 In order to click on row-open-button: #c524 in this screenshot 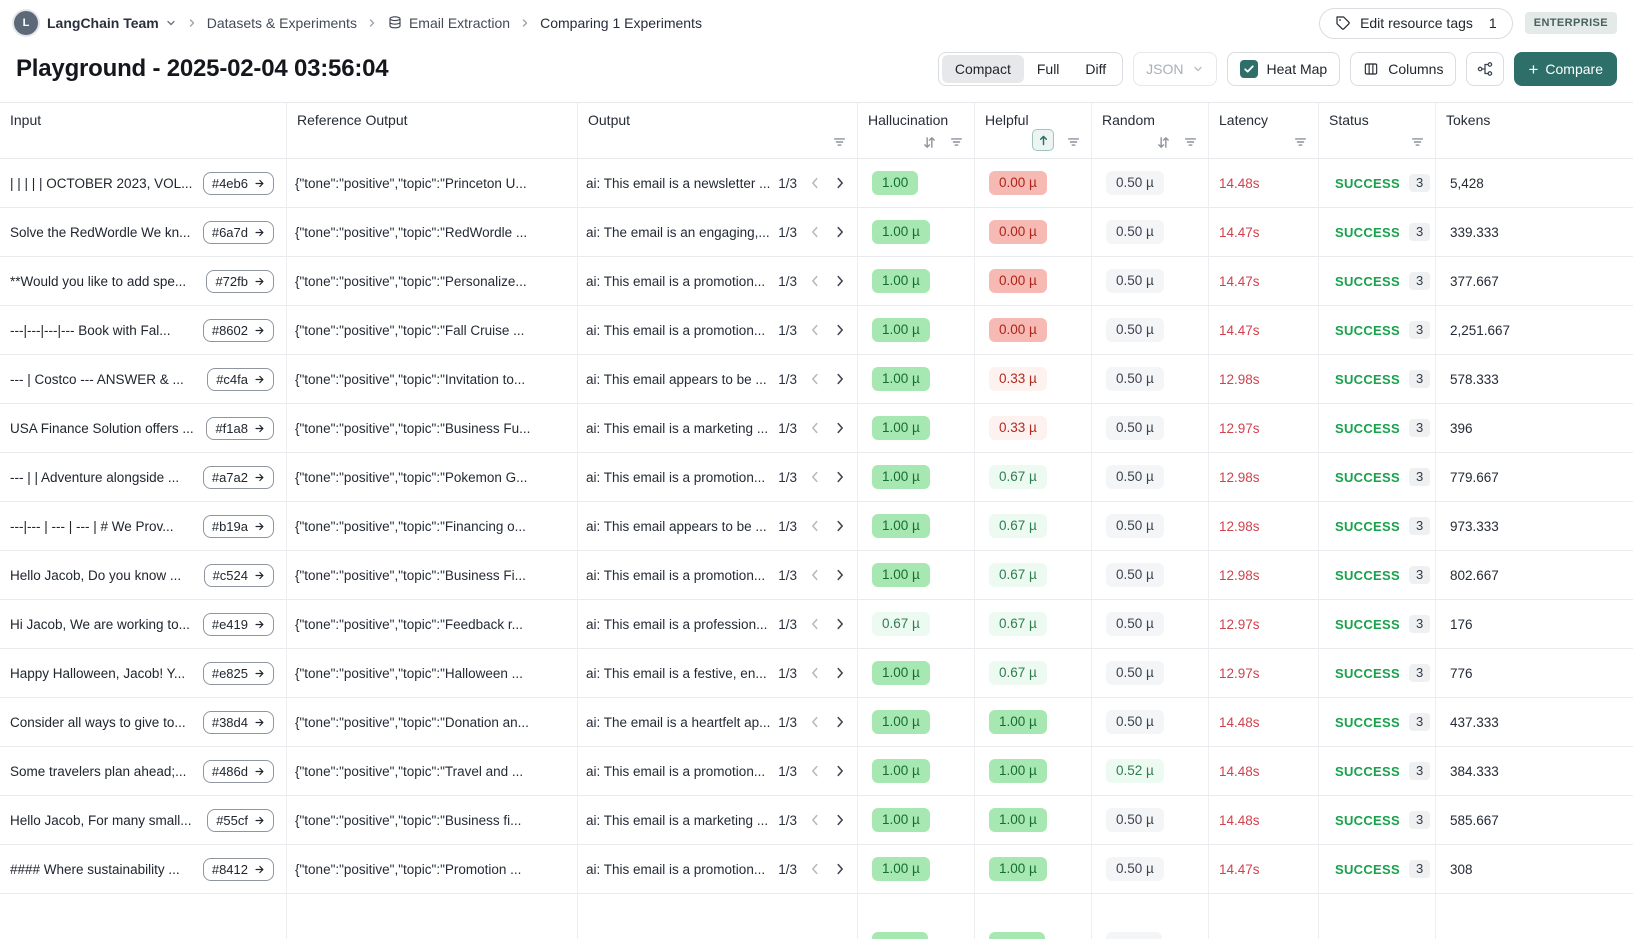, I will do `click(238, 575)`.